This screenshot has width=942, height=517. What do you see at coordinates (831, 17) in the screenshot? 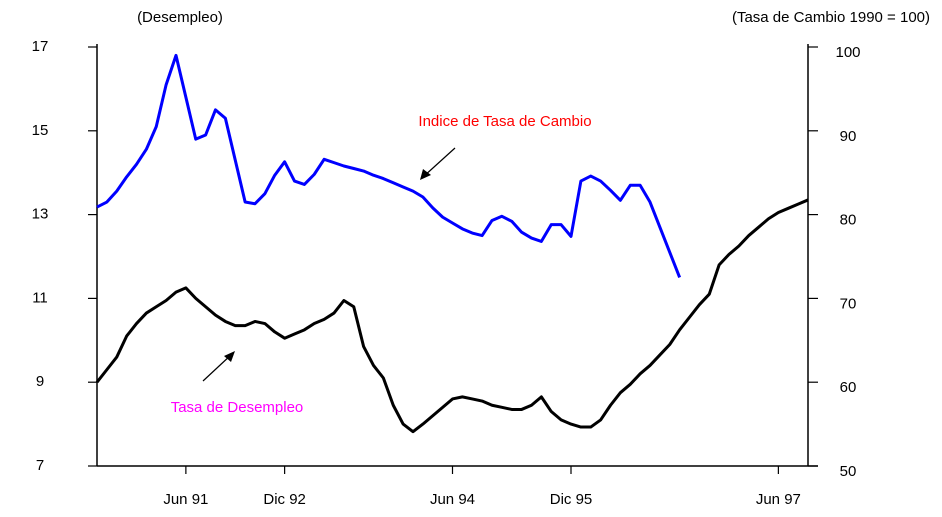
I see `y2-axis-label: (Tasa de Cambio 1990 = 100)` at bounding box center [831, 17].